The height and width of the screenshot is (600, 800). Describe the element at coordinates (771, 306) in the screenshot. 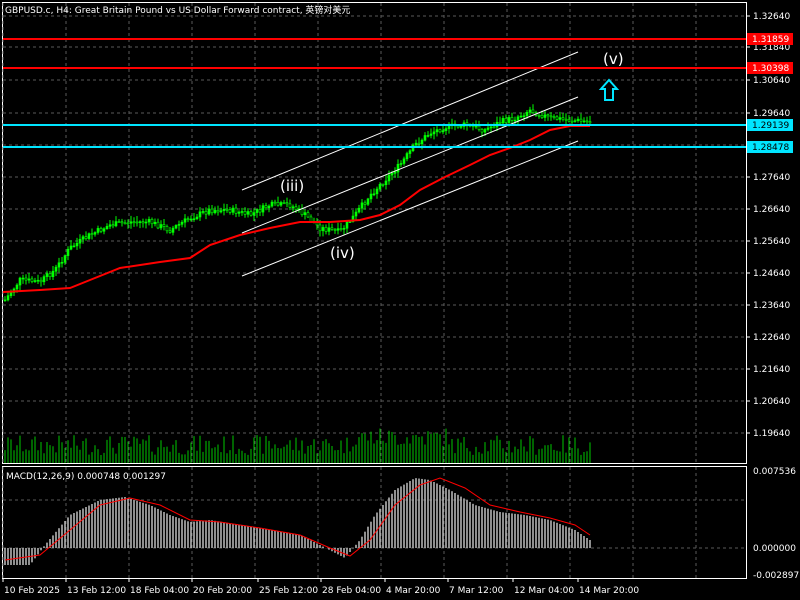

I see `price-tick-label: 1.23640` at that location.